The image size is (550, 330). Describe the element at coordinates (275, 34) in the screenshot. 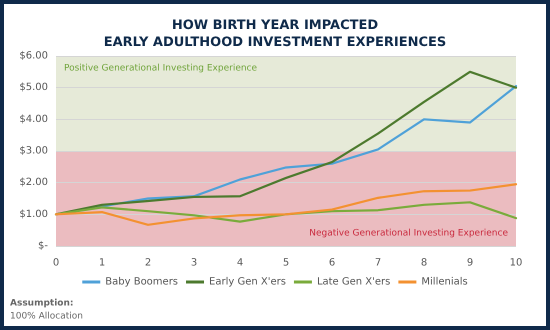

I see `chart-title: HOW BIRTH YEAR IMPACTED EARLY ADULTHOOD INVESTMENT EXPERIENCES` at that location.